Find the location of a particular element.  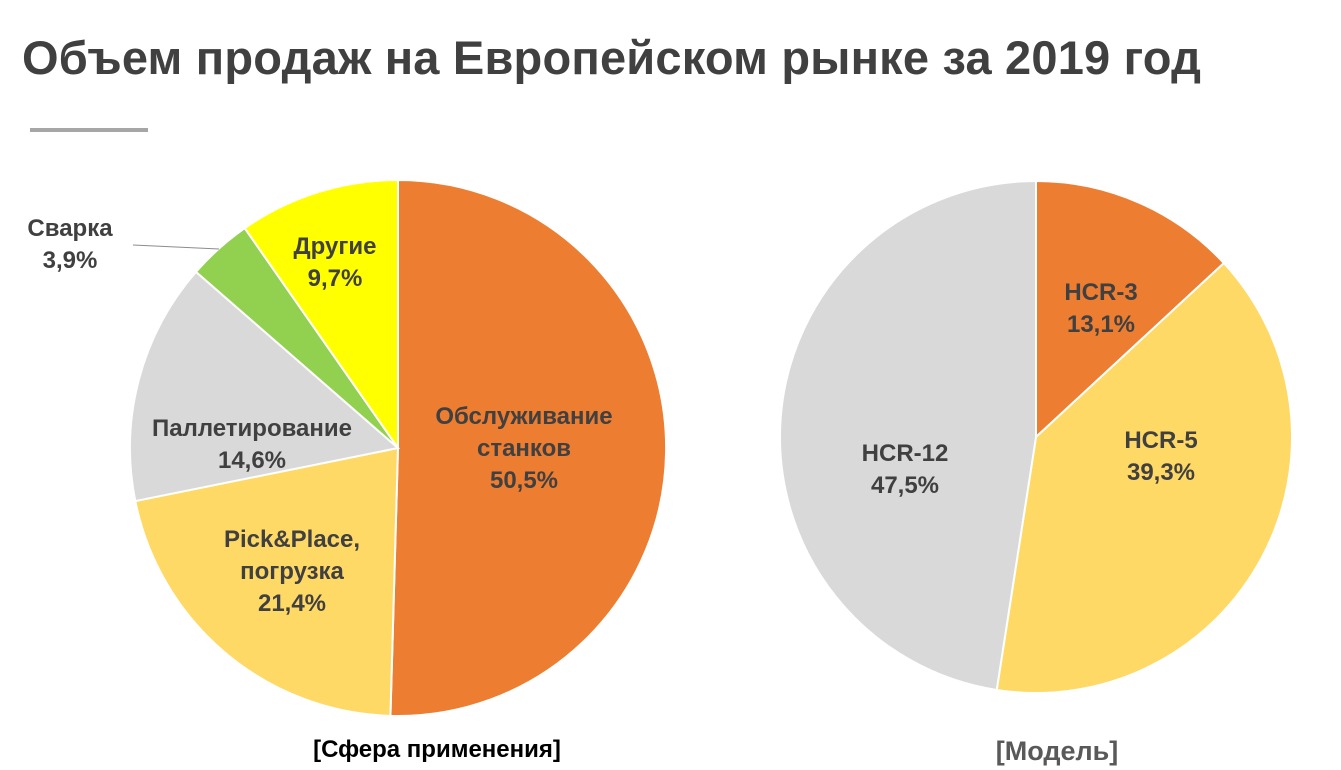

title-divider is located at coordinates (89, 130).